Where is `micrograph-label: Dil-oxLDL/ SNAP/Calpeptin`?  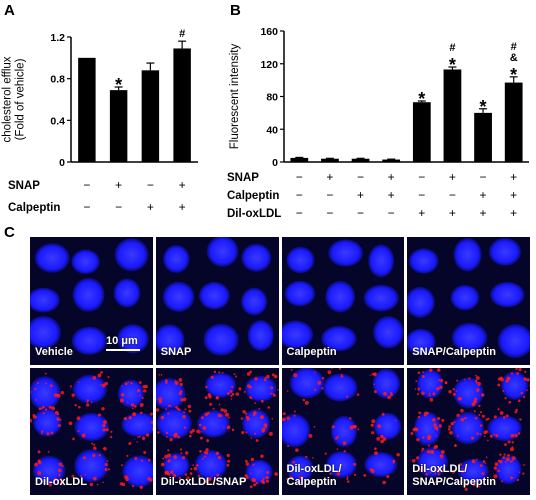
micrograph-label: Dil-oxLDL/ SNAP/Calpeptin is located at coordinates (454, 475).